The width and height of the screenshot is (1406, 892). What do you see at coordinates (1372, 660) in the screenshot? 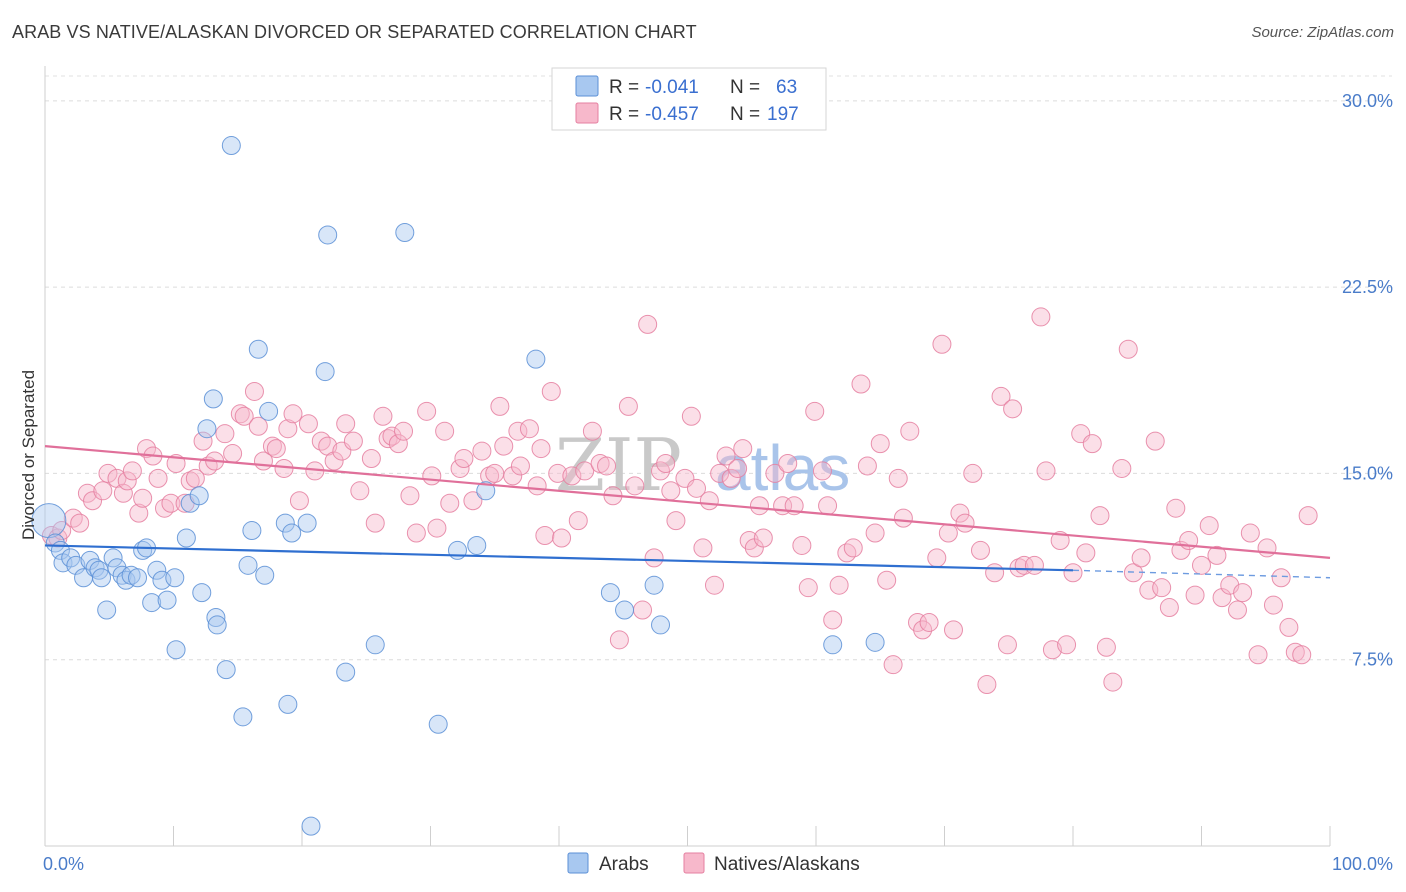
I see `y-tick-label: 7.5%` at bounding box center [1372, 660].